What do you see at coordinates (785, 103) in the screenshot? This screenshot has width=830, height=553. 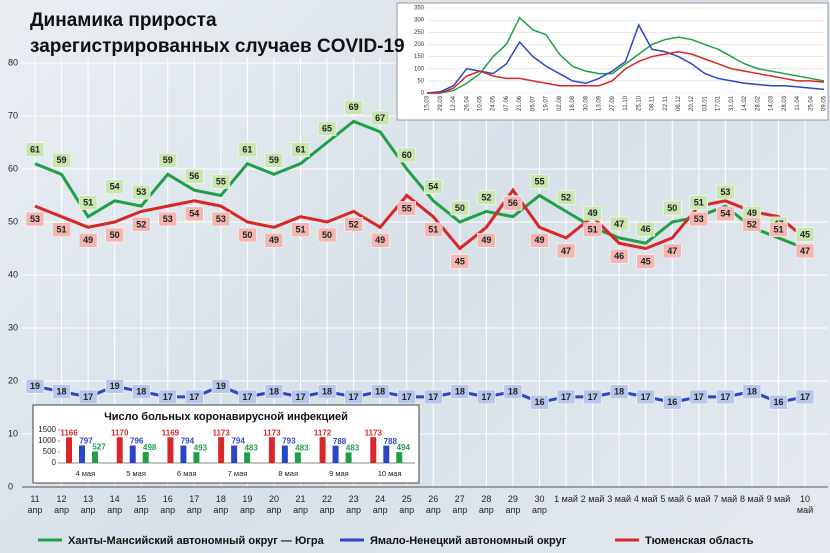 I see `x-tick-label: 28.03` at bounding box center [785, 103].